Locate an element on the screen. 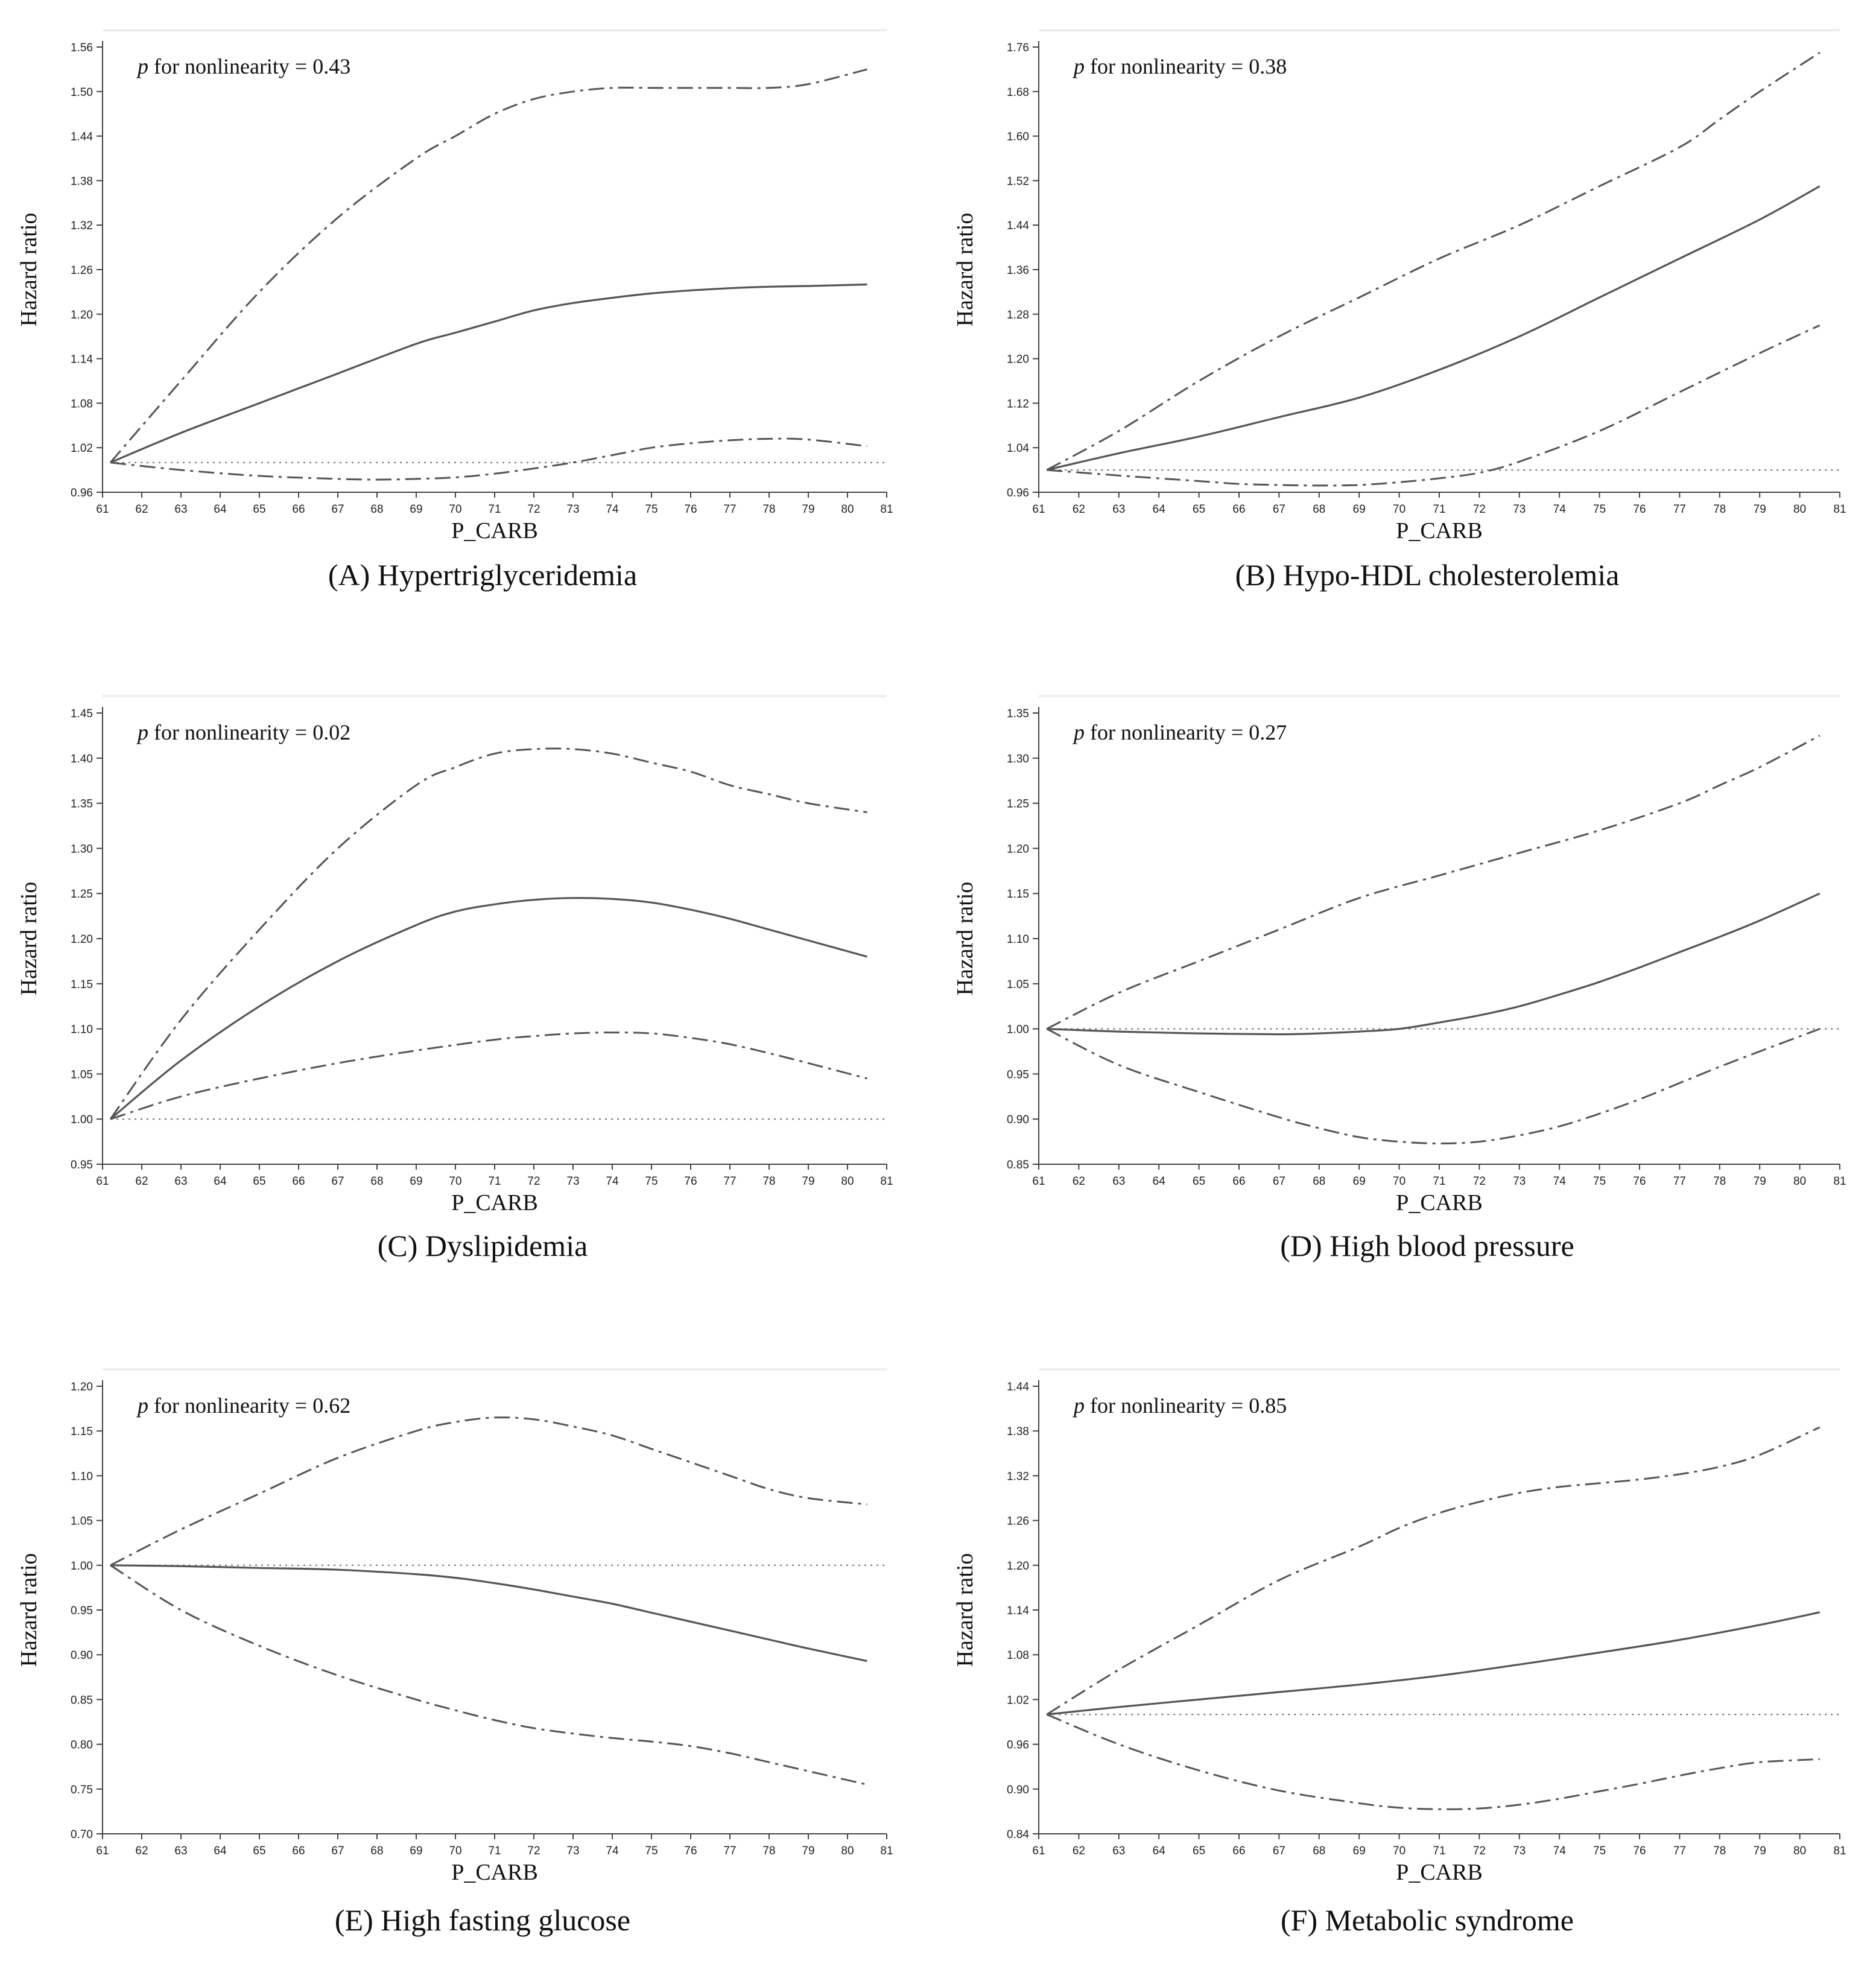 The height and width of the screenshot is (1981, 1876). panel-b-x-tick-label: 81 is located at coordinates (1839, 509).